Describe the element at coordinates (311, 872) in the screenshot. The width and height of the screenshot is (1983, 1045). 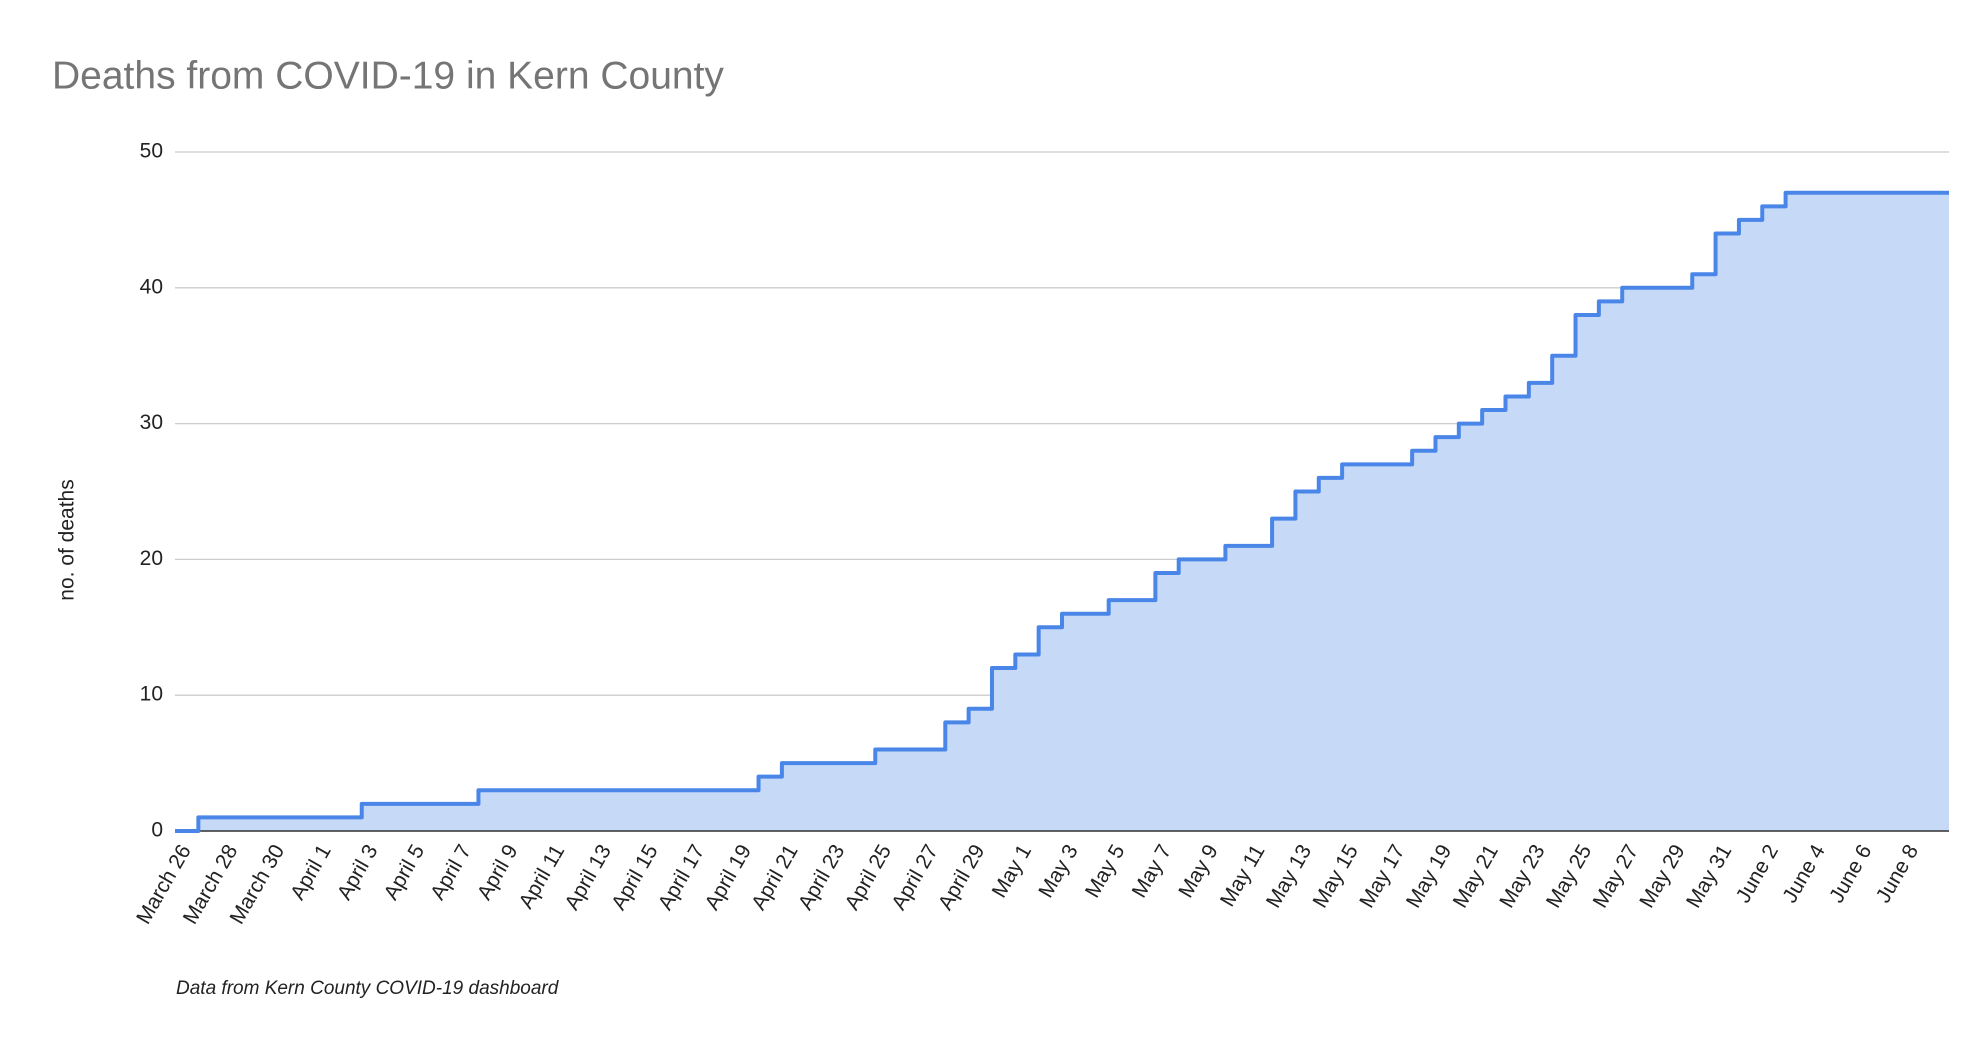
I see `x-tick-label: April 1` at that location.